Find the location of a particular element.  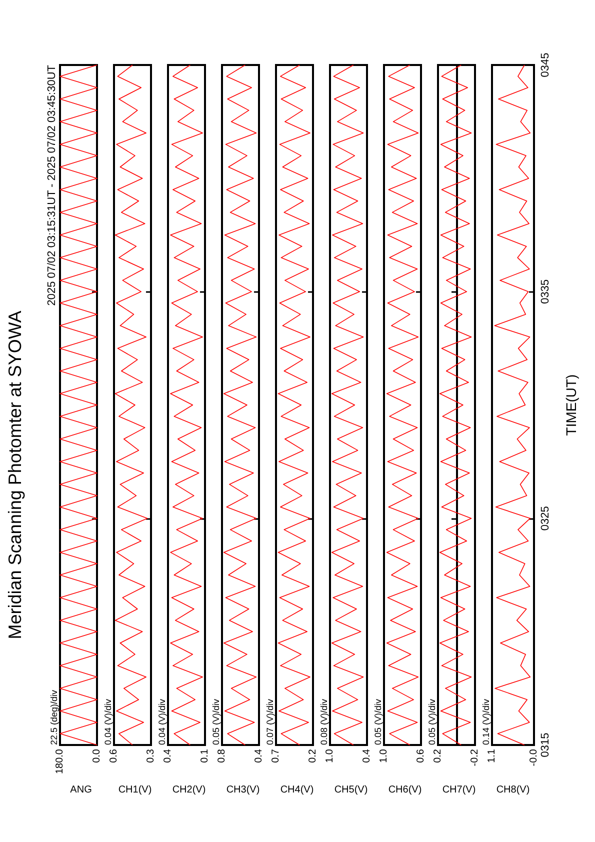

x-tick-label: -0.0 is located at coordinates (534, 757).